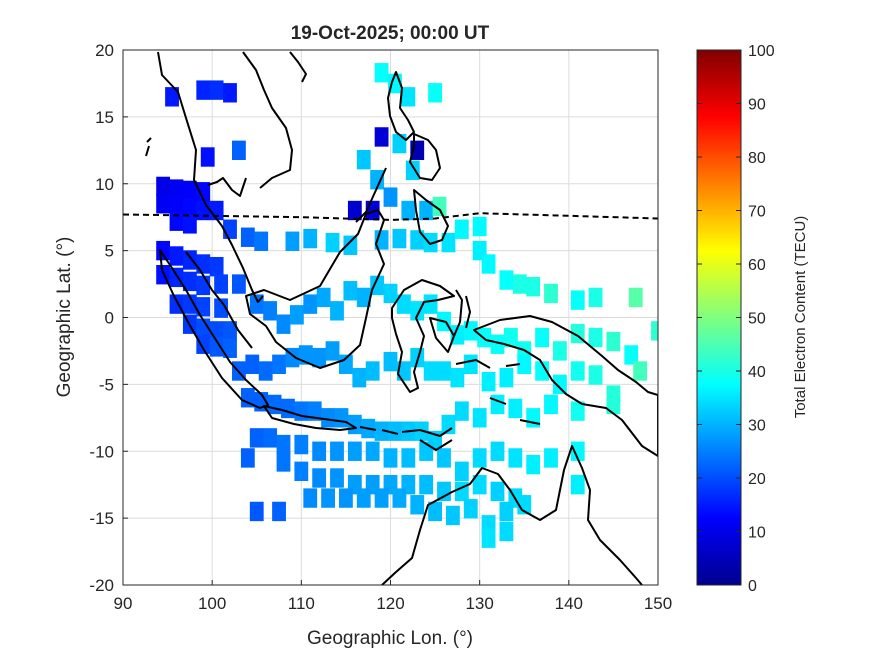 The height and width of the screenshot is (661, 875). Describe the element at coordinates (800, 317) in the screenshot. I see `colorbar-label: Total Electron Content (TECU)` at that location.